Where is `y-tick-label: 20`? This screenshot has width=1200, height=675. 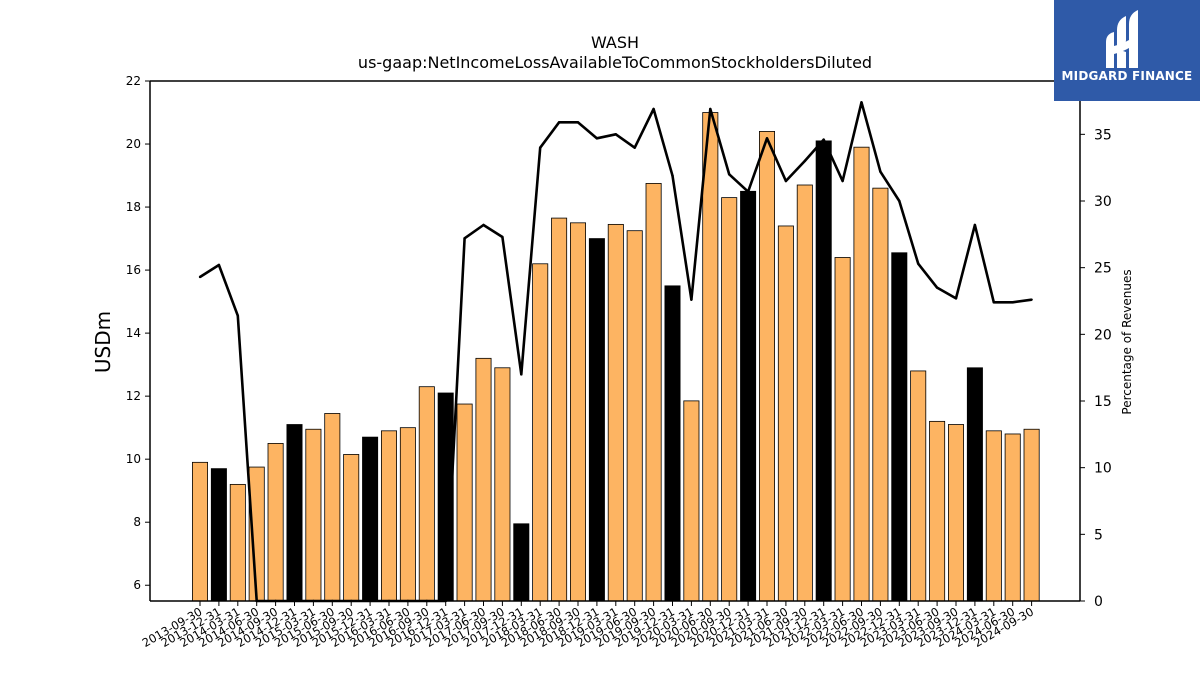
y-tick-label: 20 is located at coordinates (133, 144).